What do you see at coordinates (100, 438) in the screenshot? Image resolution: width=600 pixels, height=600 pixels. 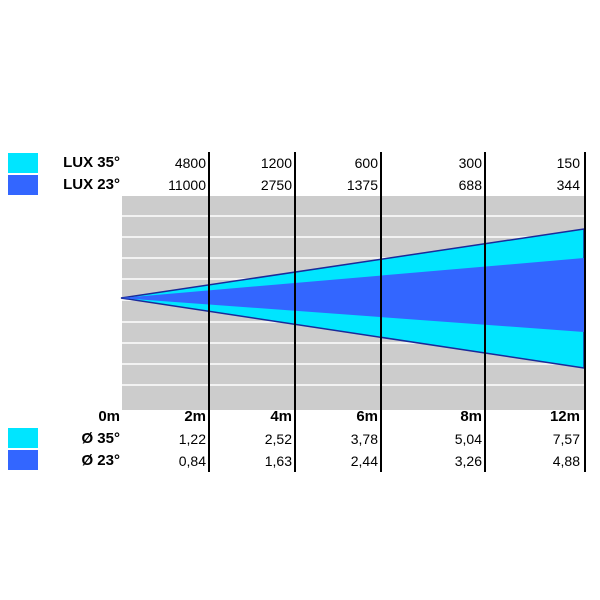 I see `diameter-35-label: Ø 35°` at bounding box center [100, 438].